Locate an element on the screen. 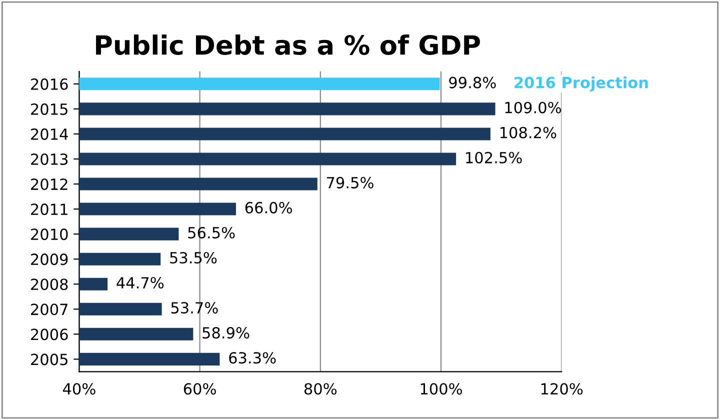 This screenshot has height=420, width=720. y-tick-label: 2013 is located at coordinates (49, 159).